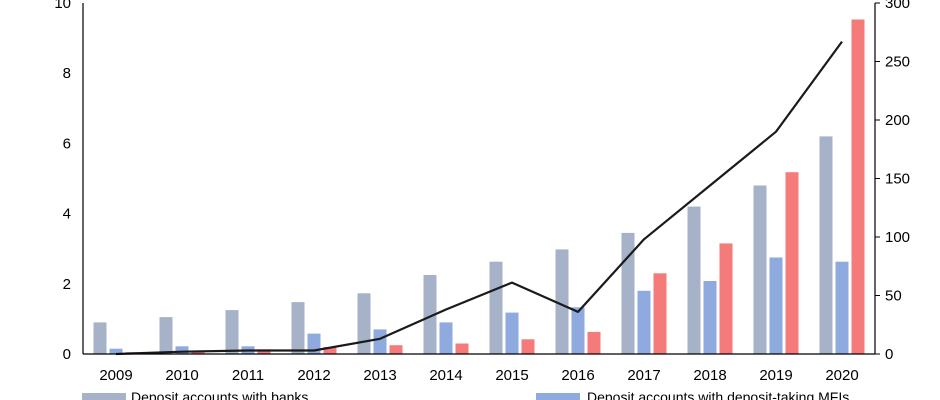  What do you see at coordinates (694, 280) in the screenshot?
I see `bar-banks-2018` at bounding box center [694, 280].